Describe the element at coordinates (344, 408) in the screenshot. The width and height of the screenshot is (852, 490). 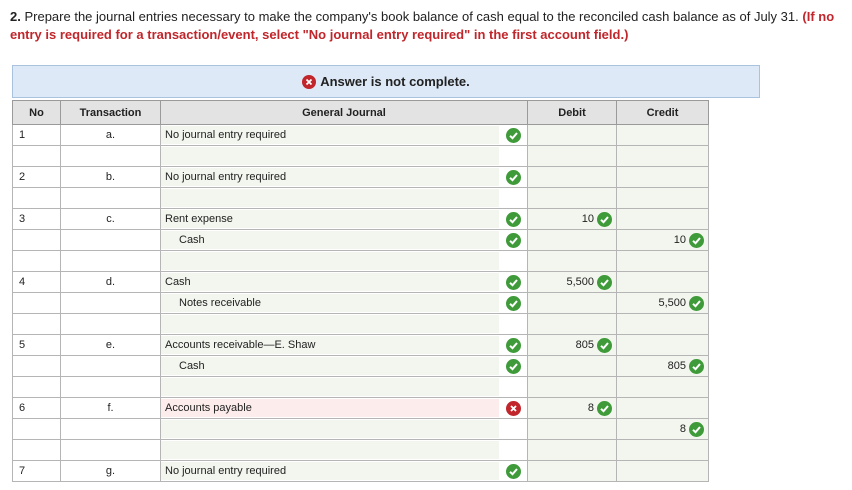
I see `account-cell: Accounts payable` at that location.